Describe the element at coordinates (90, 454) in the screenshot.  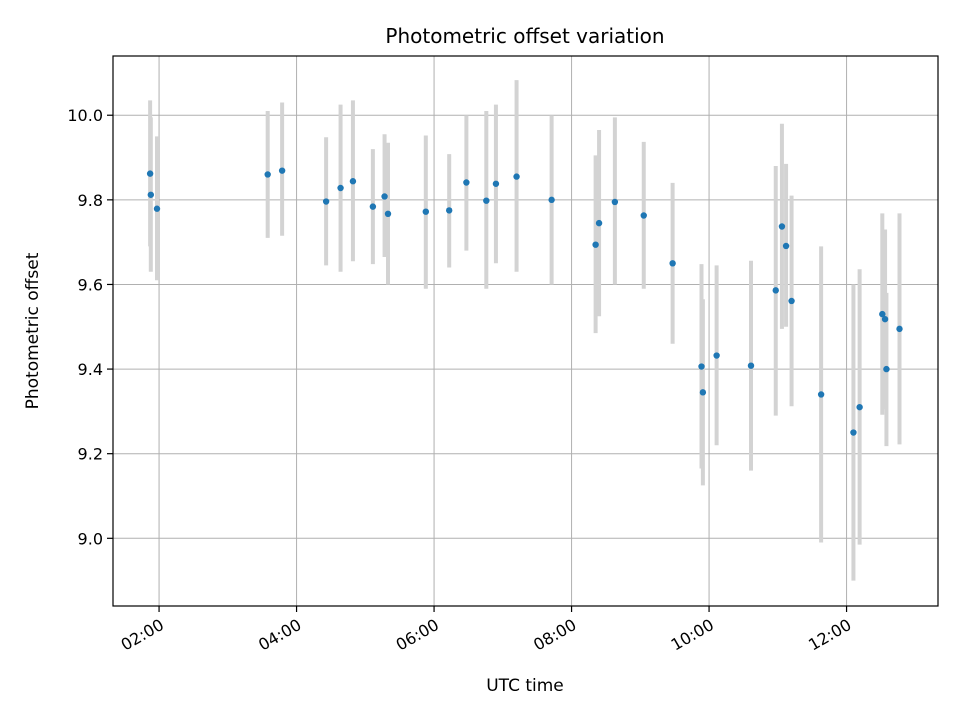
I see `y-tick-label: 9.2` at that location.